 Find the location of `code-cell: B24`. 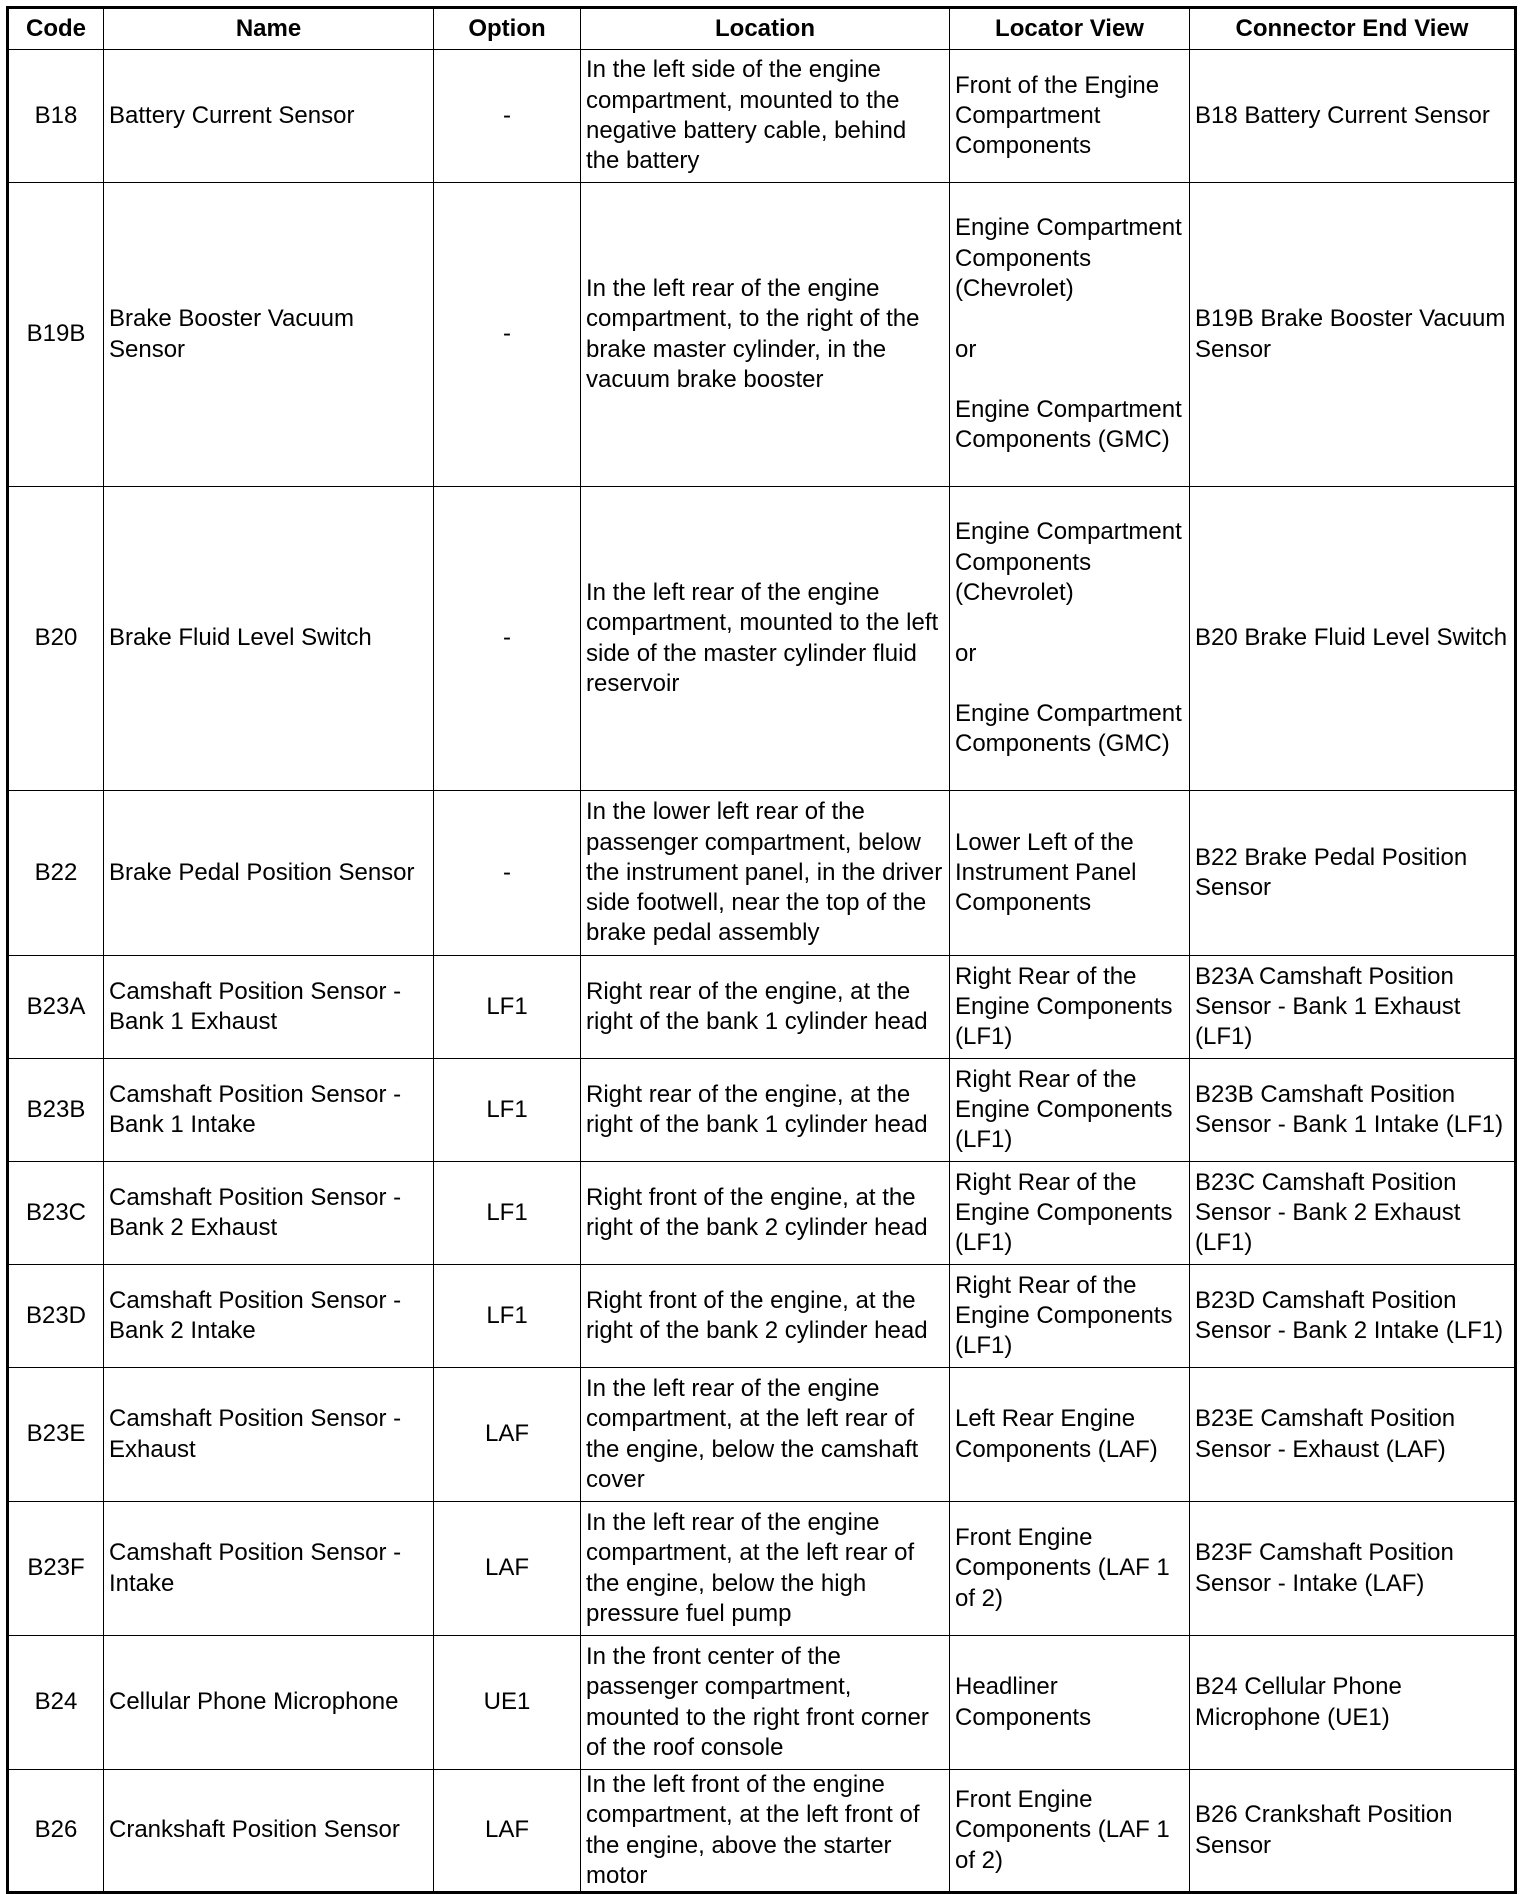

code-cell: B24 is located at coordinates (55, 1702).